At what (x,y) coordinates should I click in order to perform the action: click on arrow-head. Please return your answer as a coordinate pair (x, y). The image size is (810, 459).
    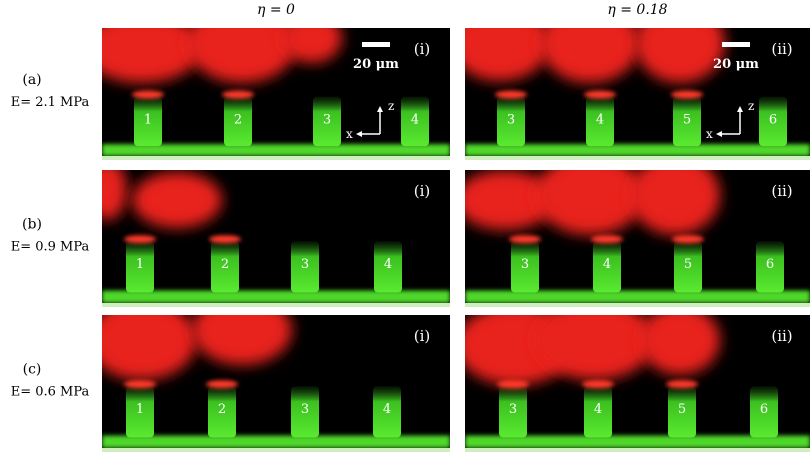
    Looking at the image, I should click on (740, 109).